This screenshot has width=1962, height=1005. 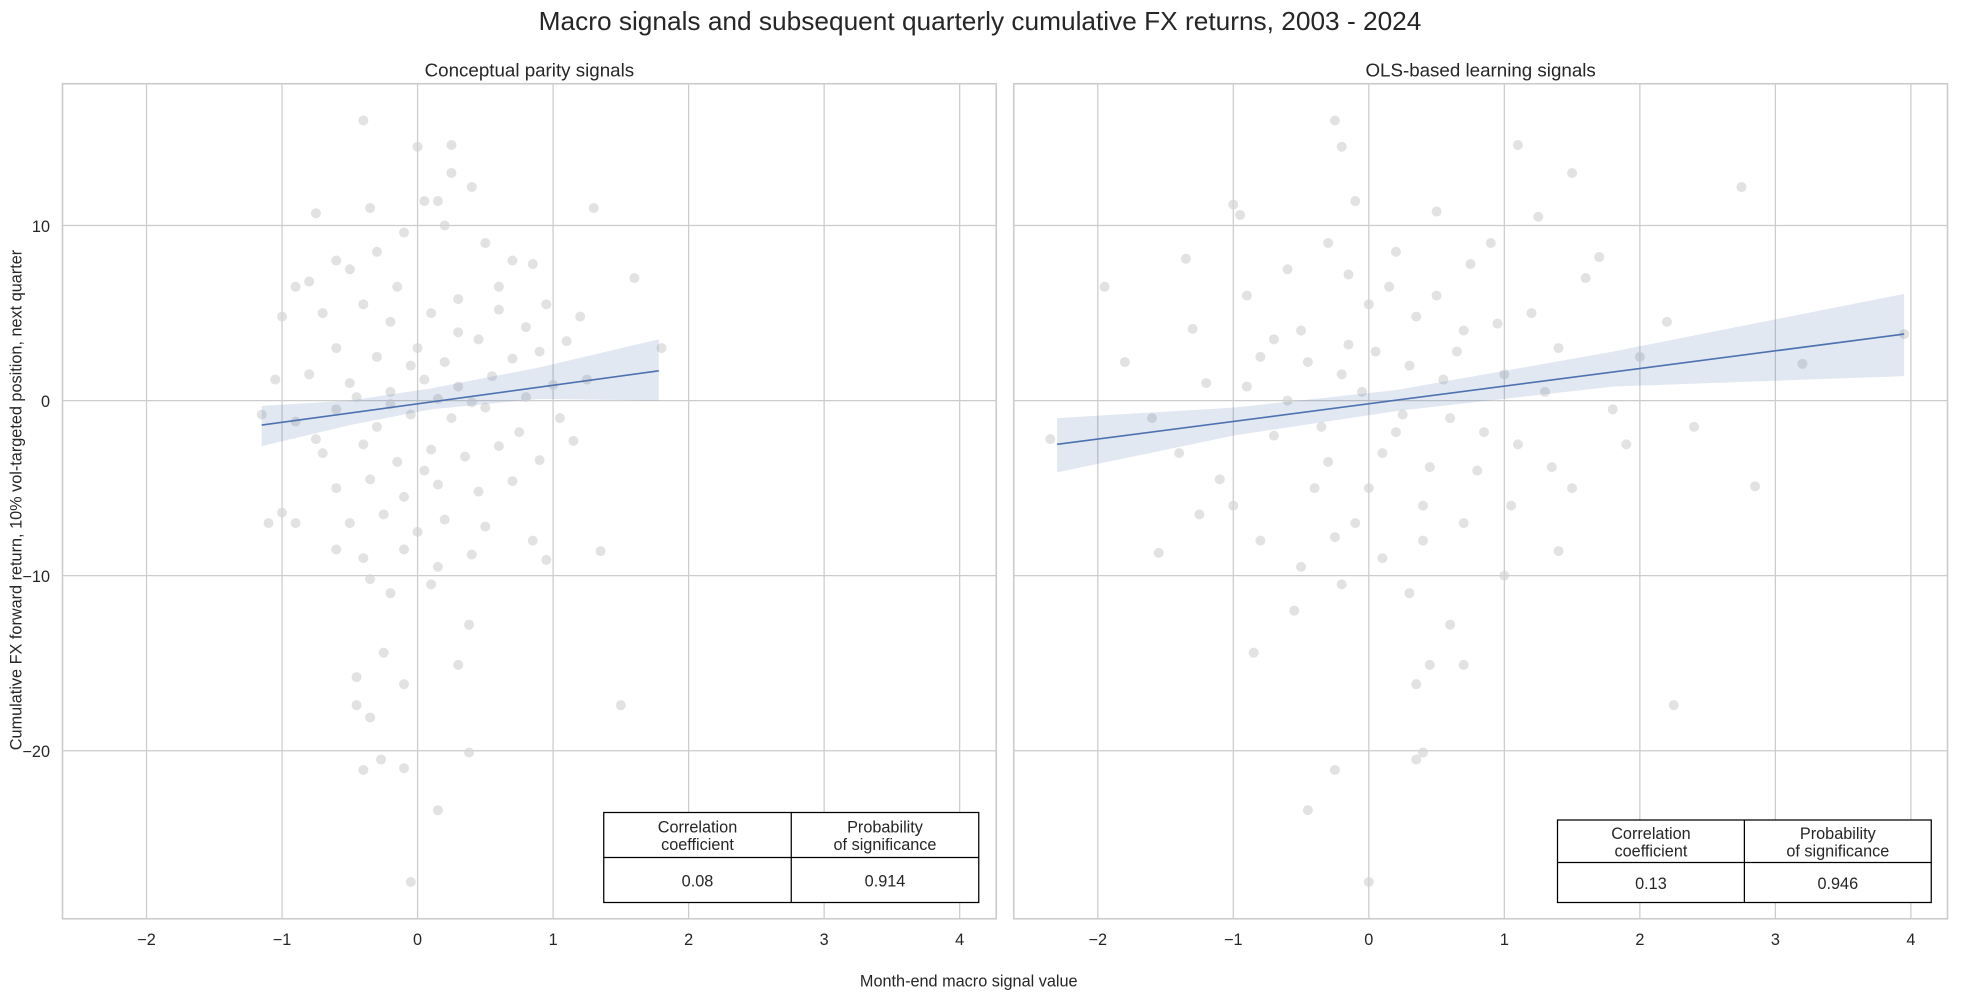 What do you see at coordinates (460, 398) in the screenshot?
I see `regression-line` at bounding box center [460, 398].